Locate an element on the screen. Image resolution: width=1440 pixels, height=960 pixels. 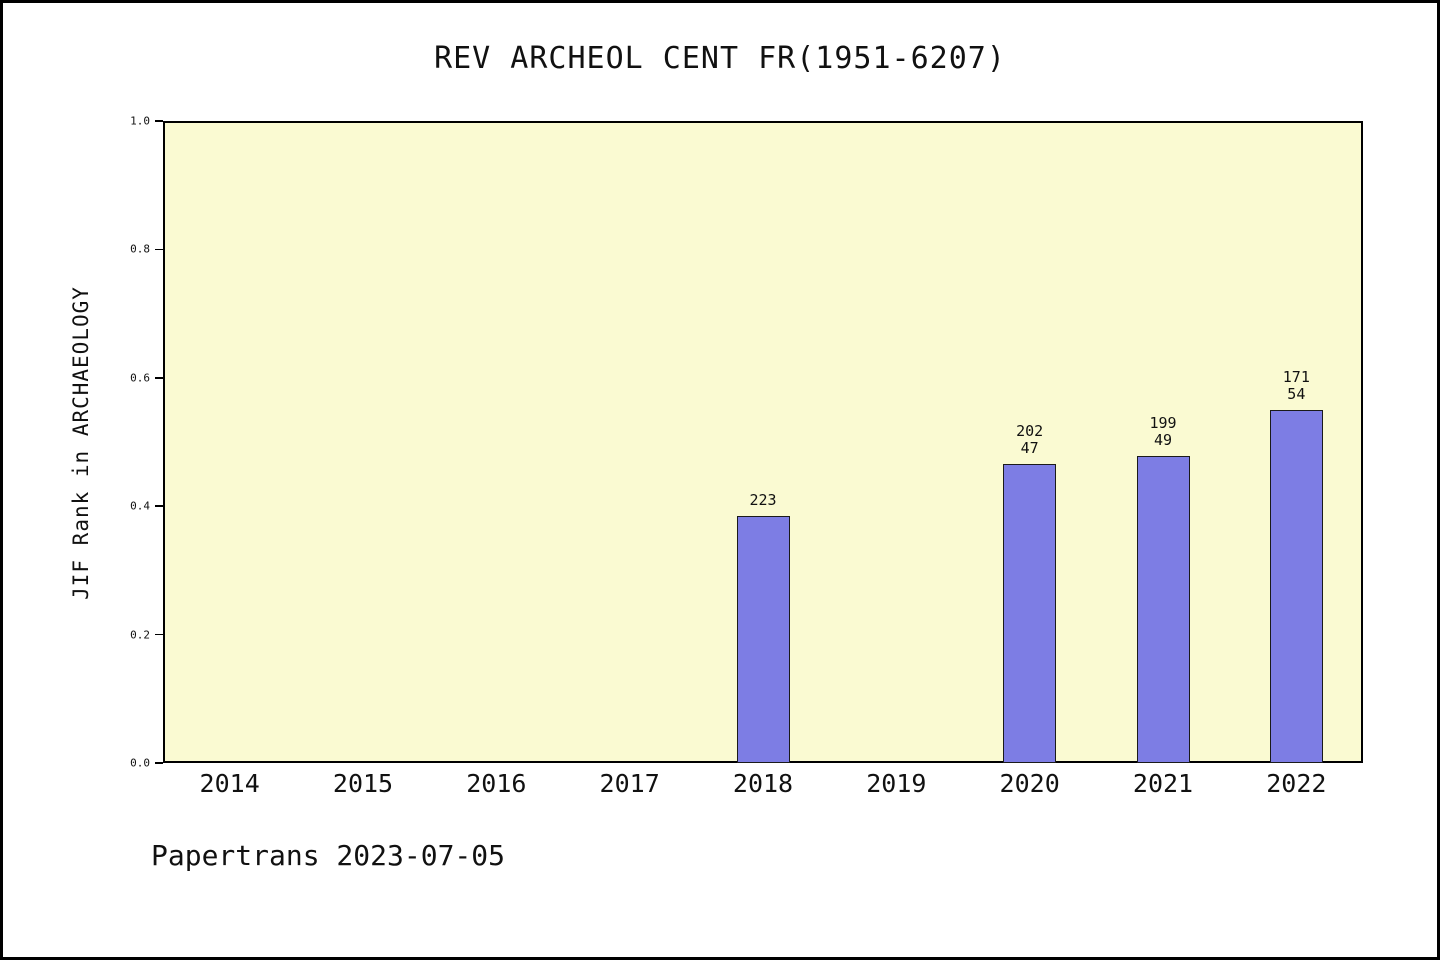
bar-value-label: 202 47 is located at coordinates (1030, 440).